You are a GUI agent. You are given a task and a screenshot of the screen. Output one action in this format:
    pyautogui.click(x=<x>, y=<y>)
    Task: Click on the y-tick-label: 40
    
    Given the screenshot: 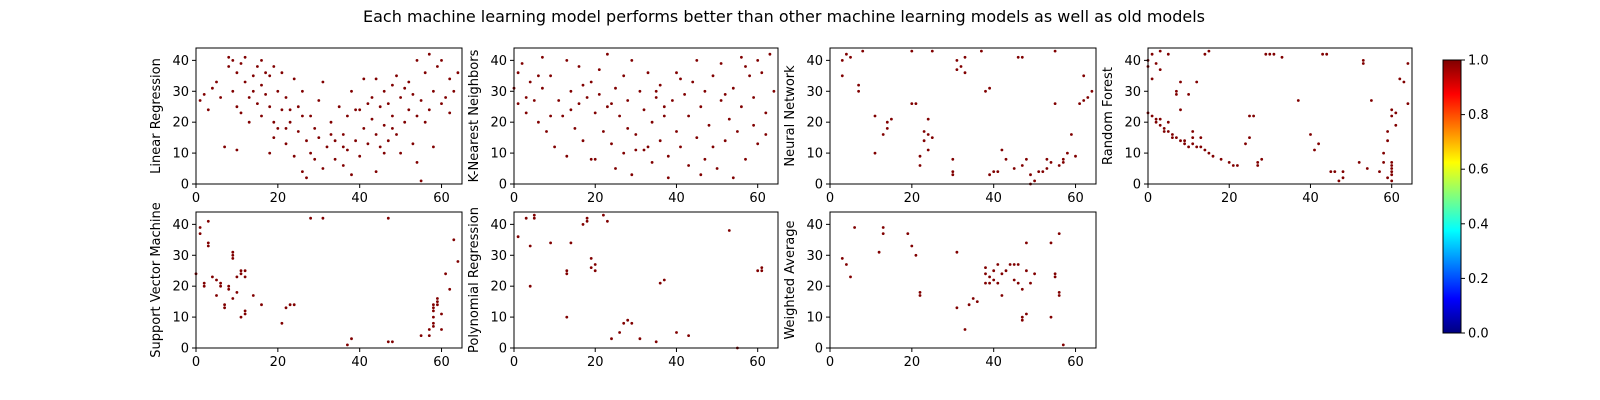 What is the action you would take?
    pyautogui.click(x=814, y=225)
    